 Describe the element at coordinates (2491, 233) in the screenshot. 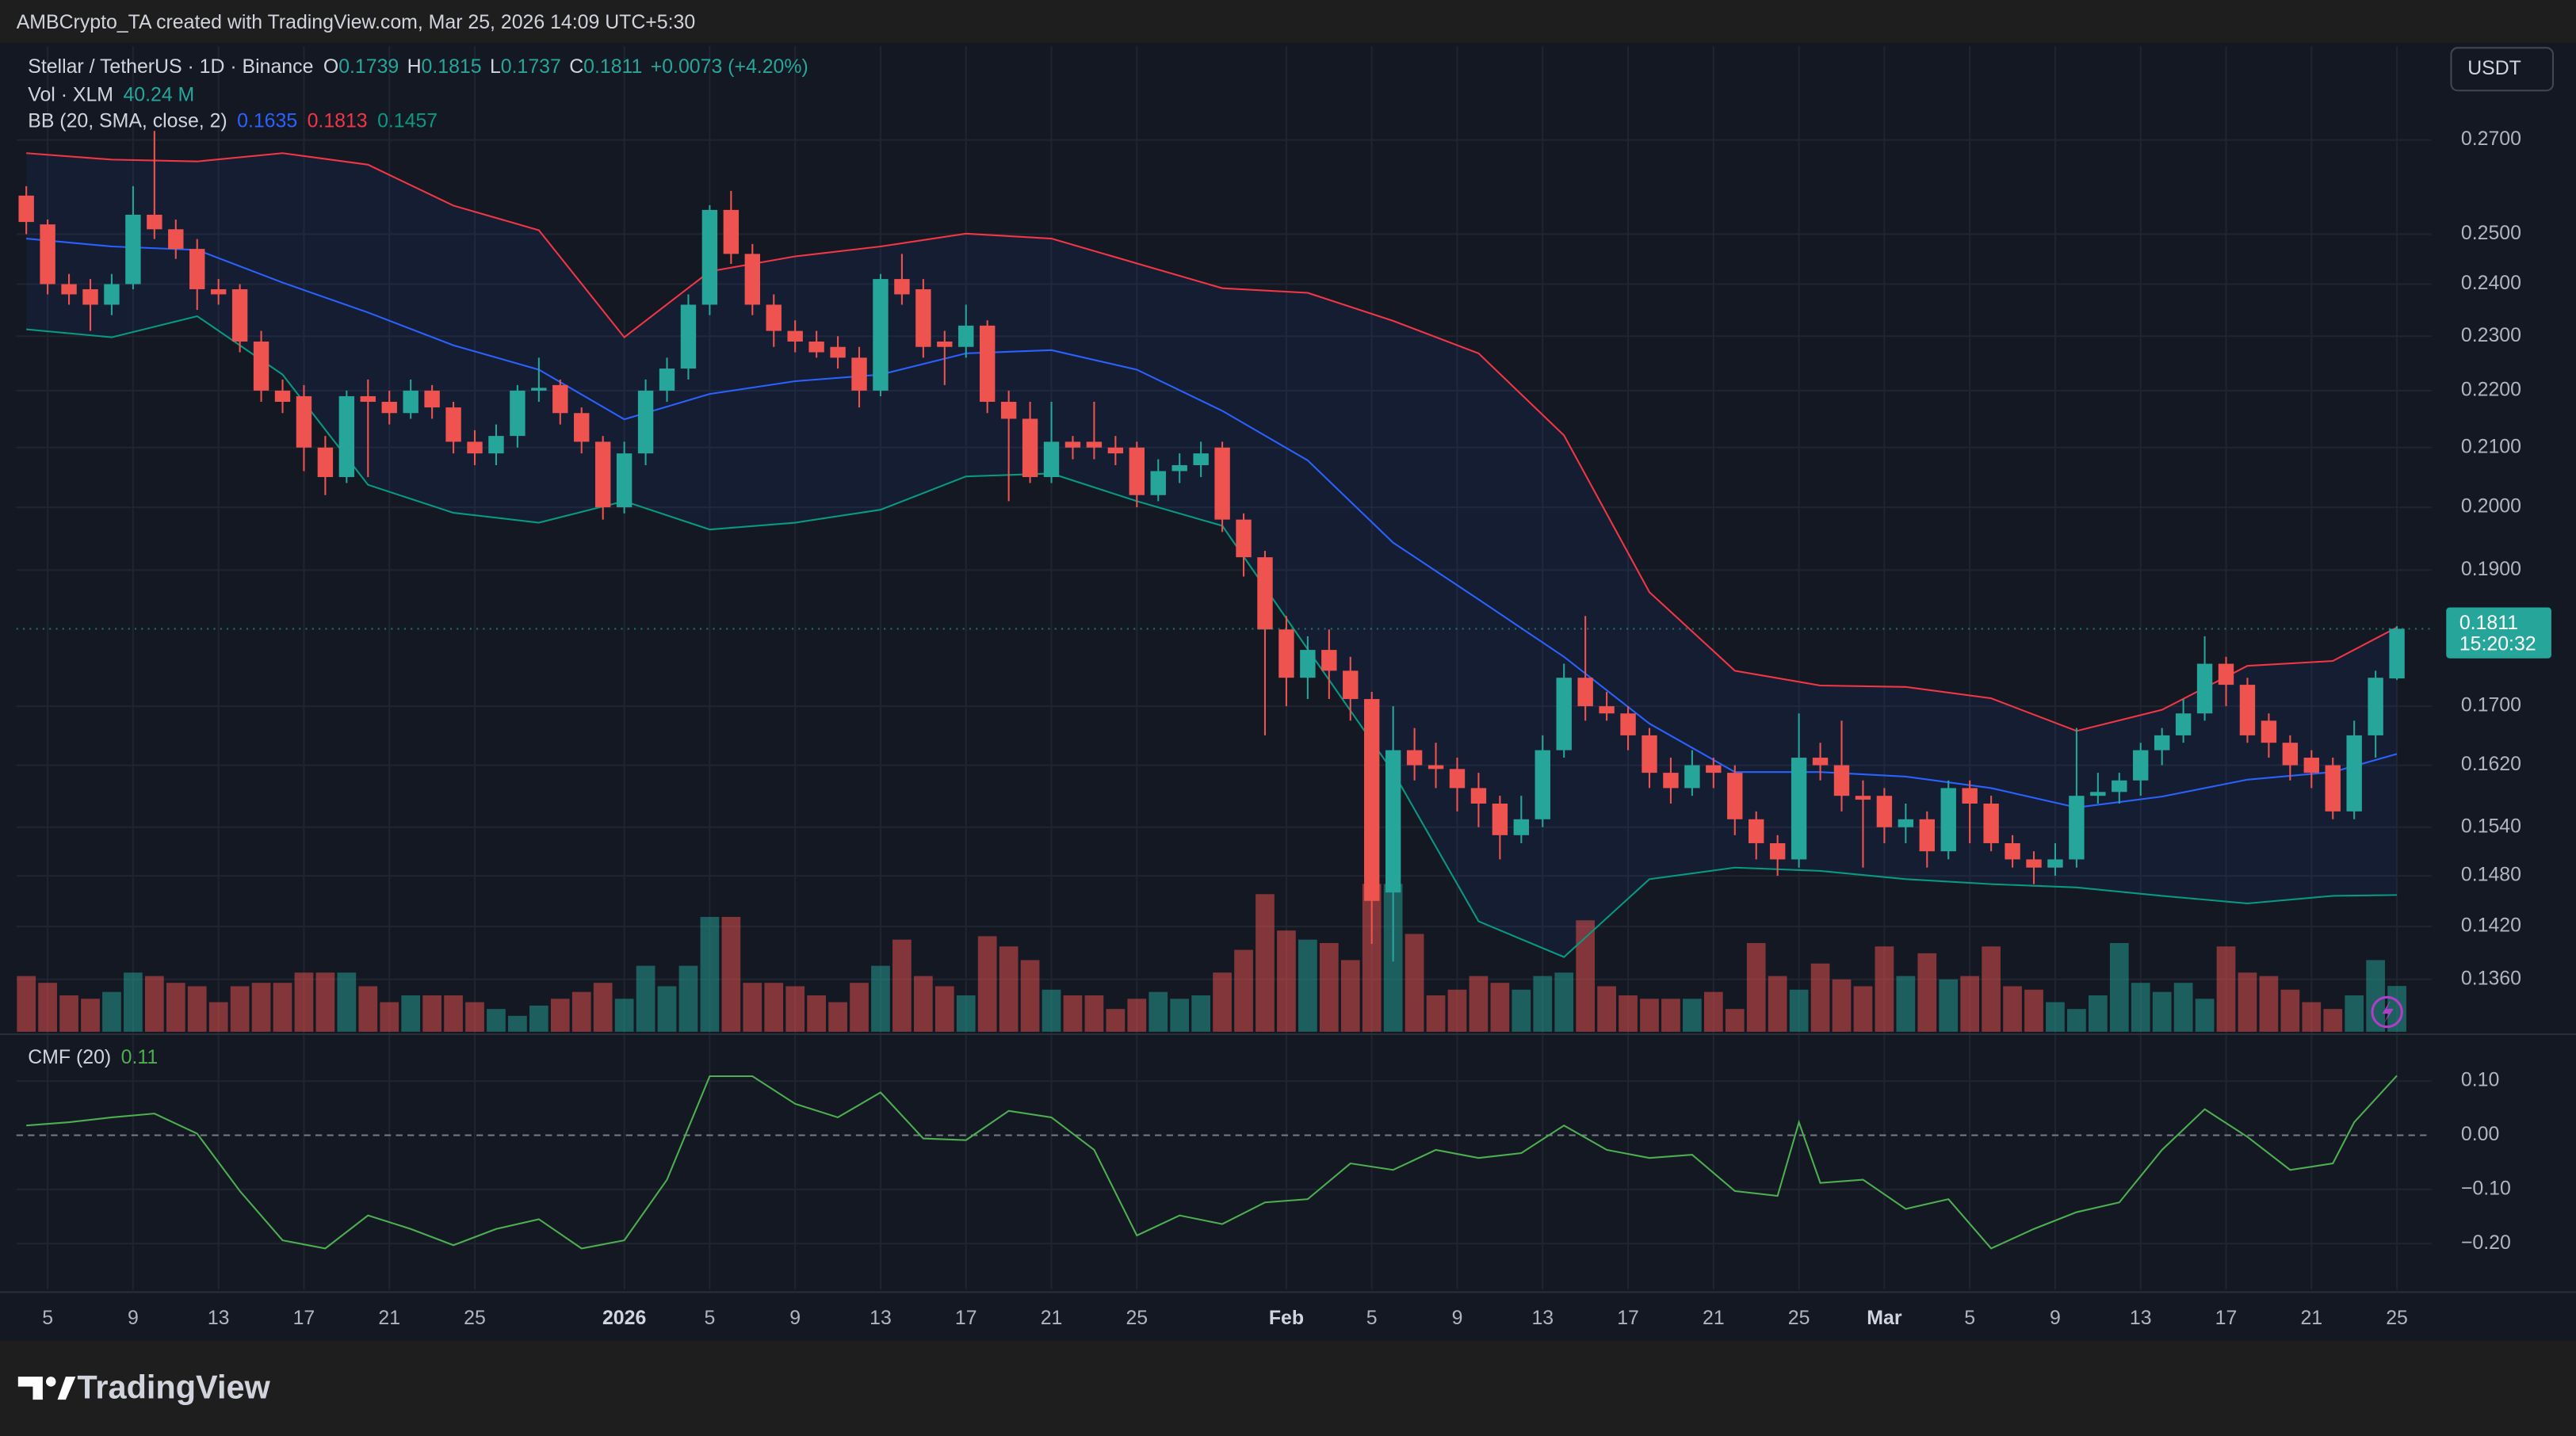

I see `y-tick-label: 0.2500` at that location.